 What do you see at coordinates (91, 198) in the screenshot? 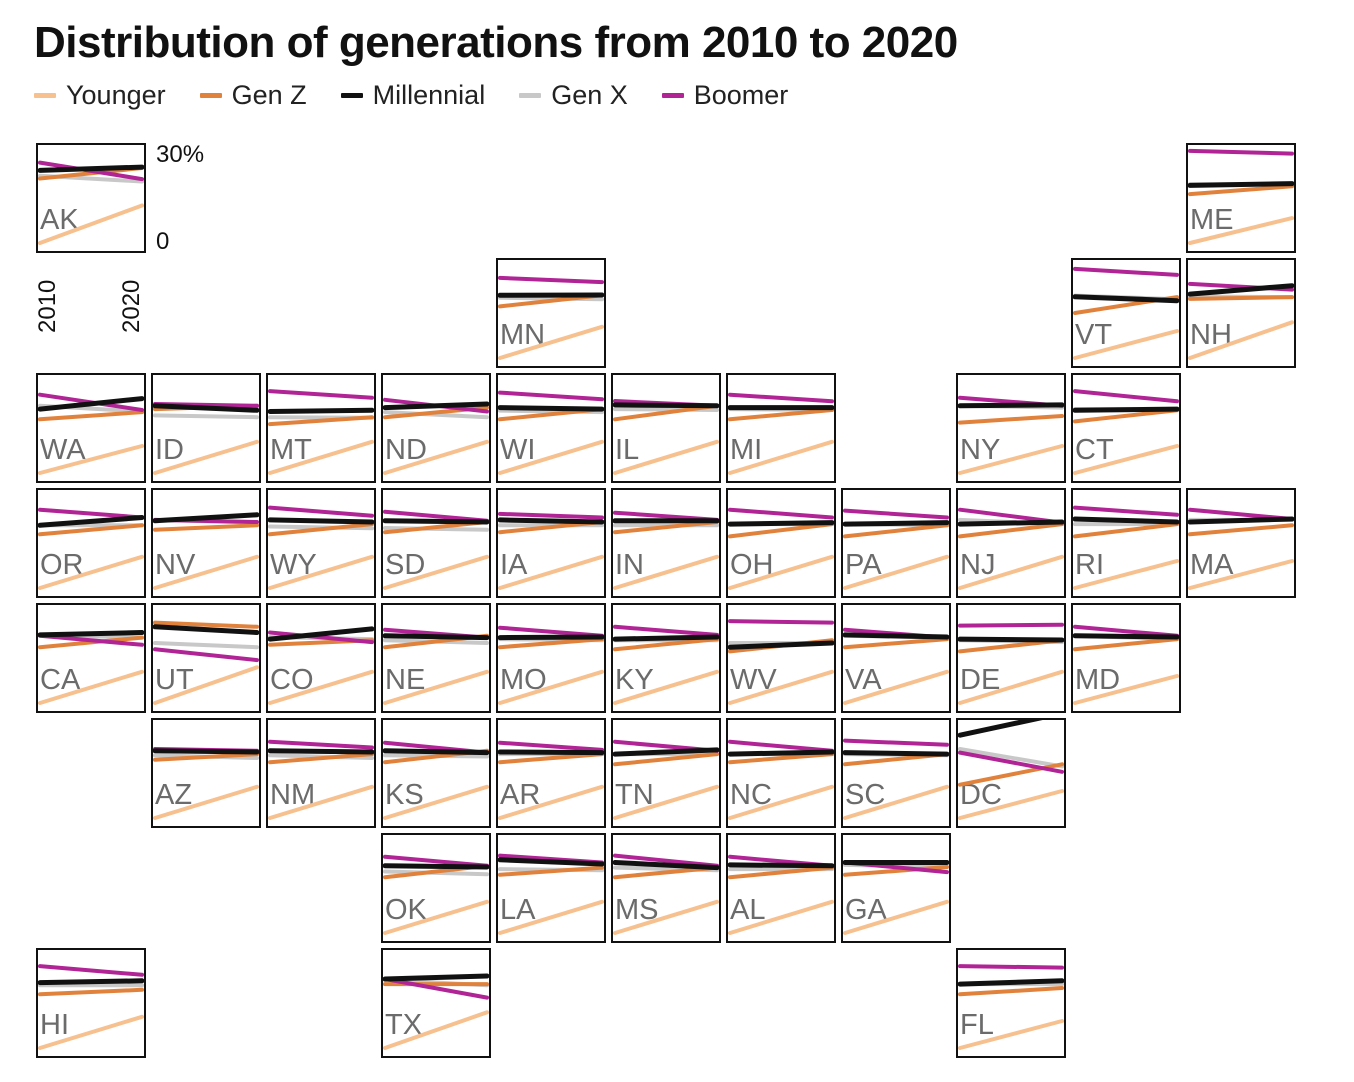
I see `state-tile-ak: AK` at bounding box center [91, 198].